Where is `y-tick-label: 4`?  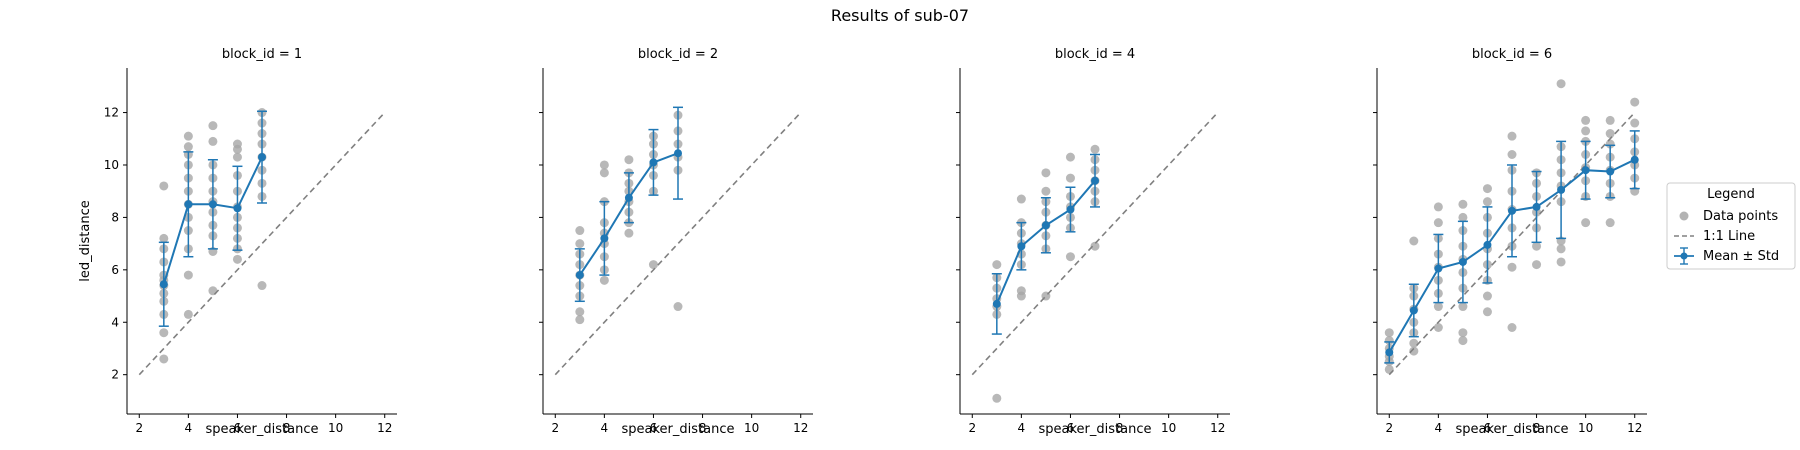
y-tick-label: 4 is located at coordinates (115, 322).